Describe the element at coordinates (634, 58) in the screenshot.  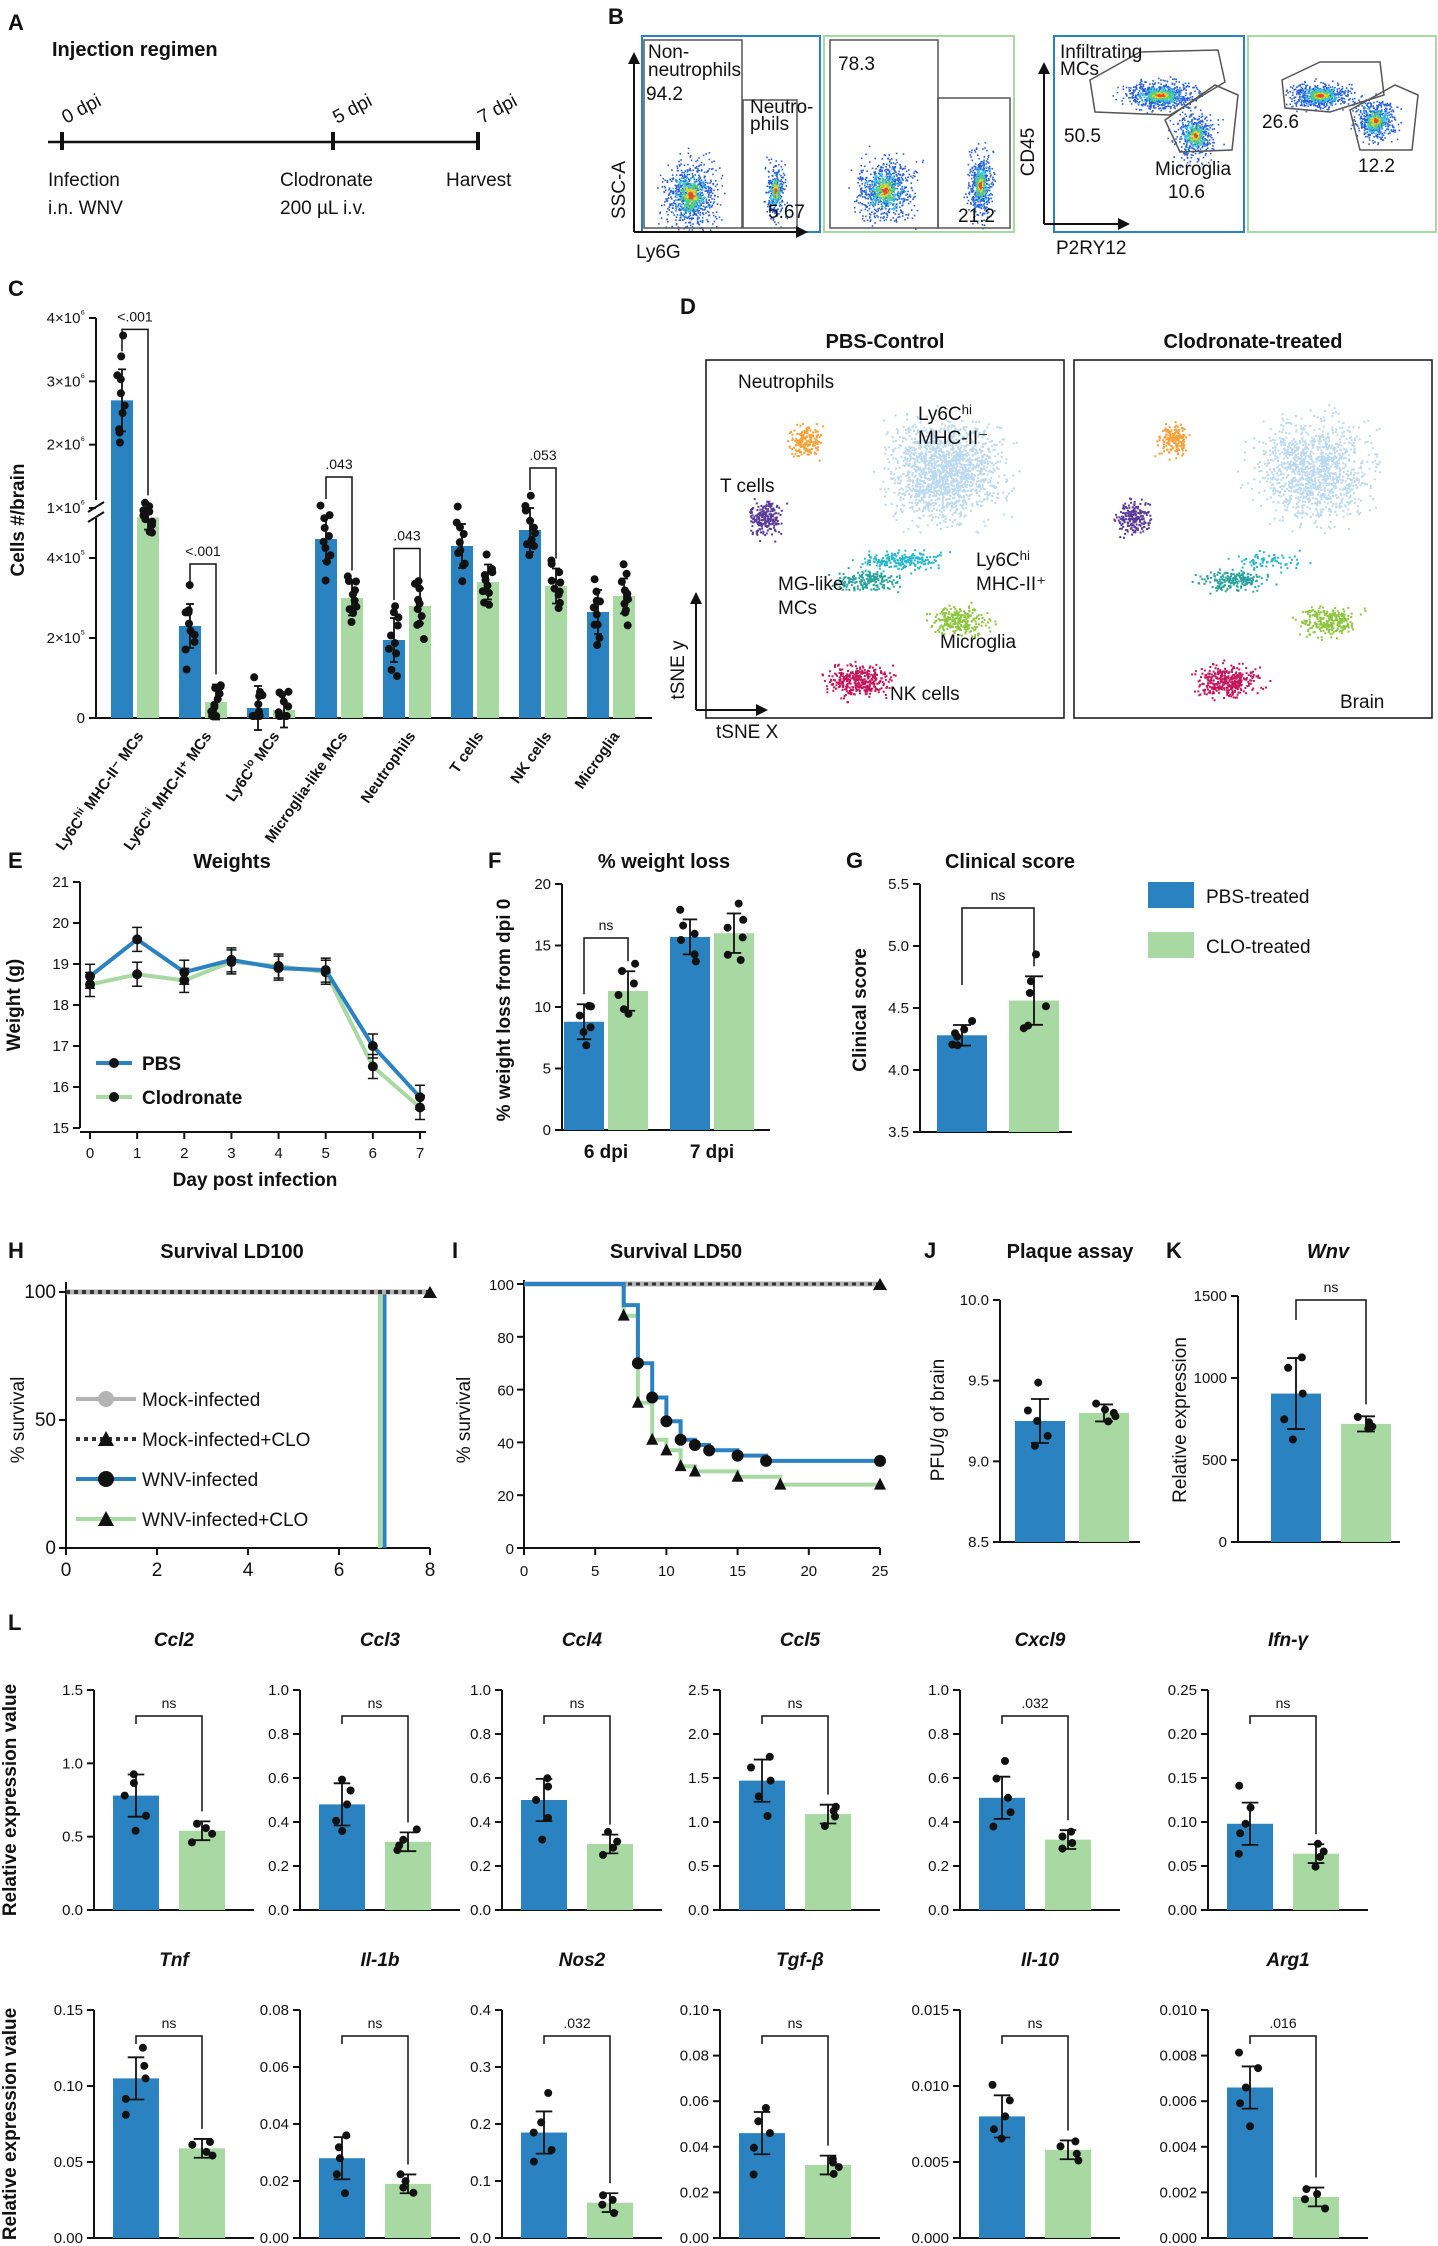
I see `axis-arrow` at that location.